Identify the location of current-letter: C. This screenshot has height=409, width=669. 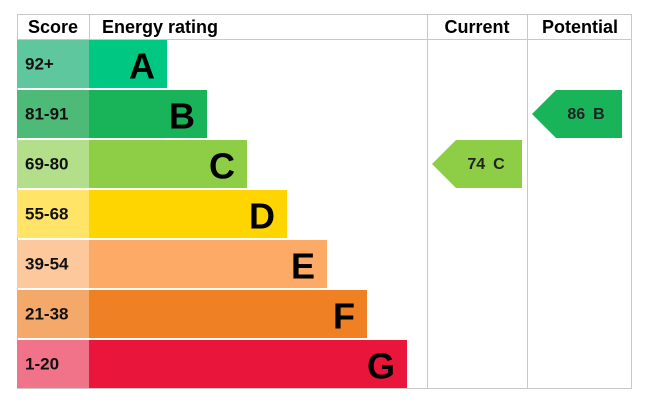
(499, 164).